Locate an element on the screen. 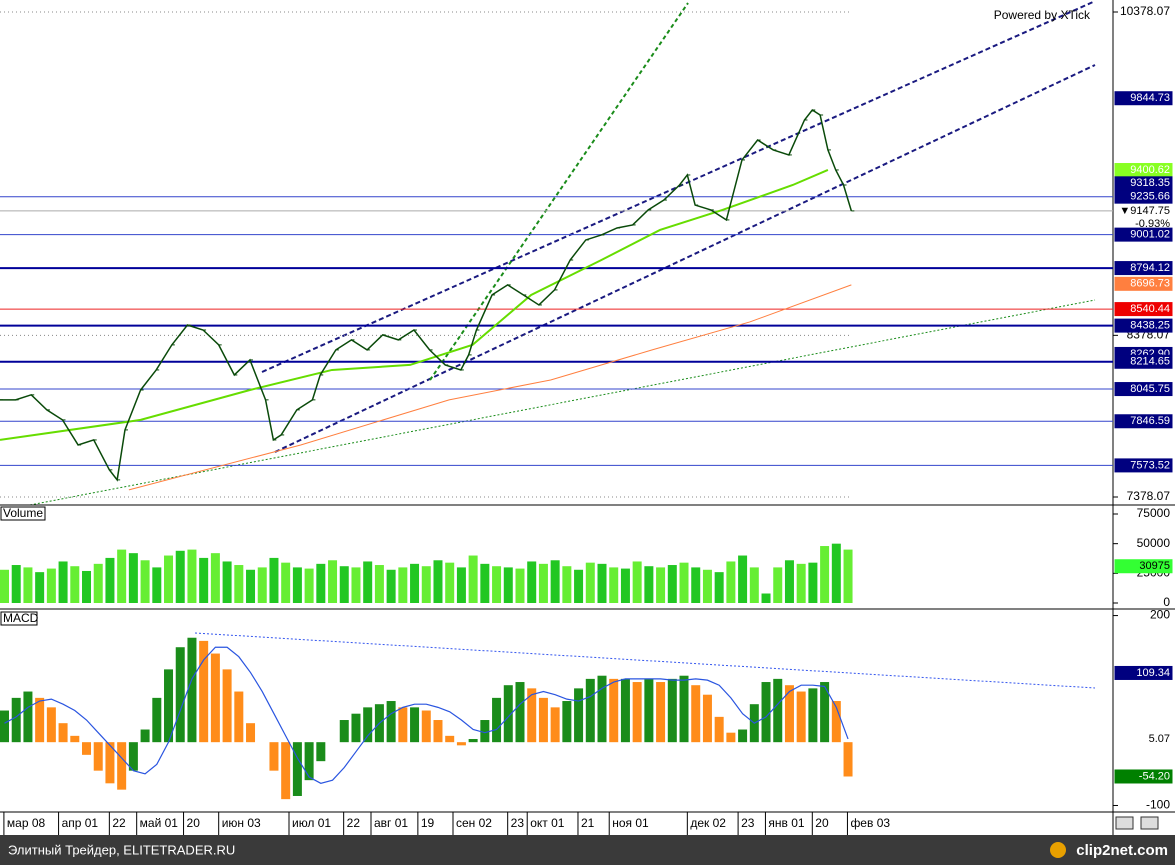 This screenshot has height=865, width=1175. x-tick-label: 21 is located at coordinates (588, 823).